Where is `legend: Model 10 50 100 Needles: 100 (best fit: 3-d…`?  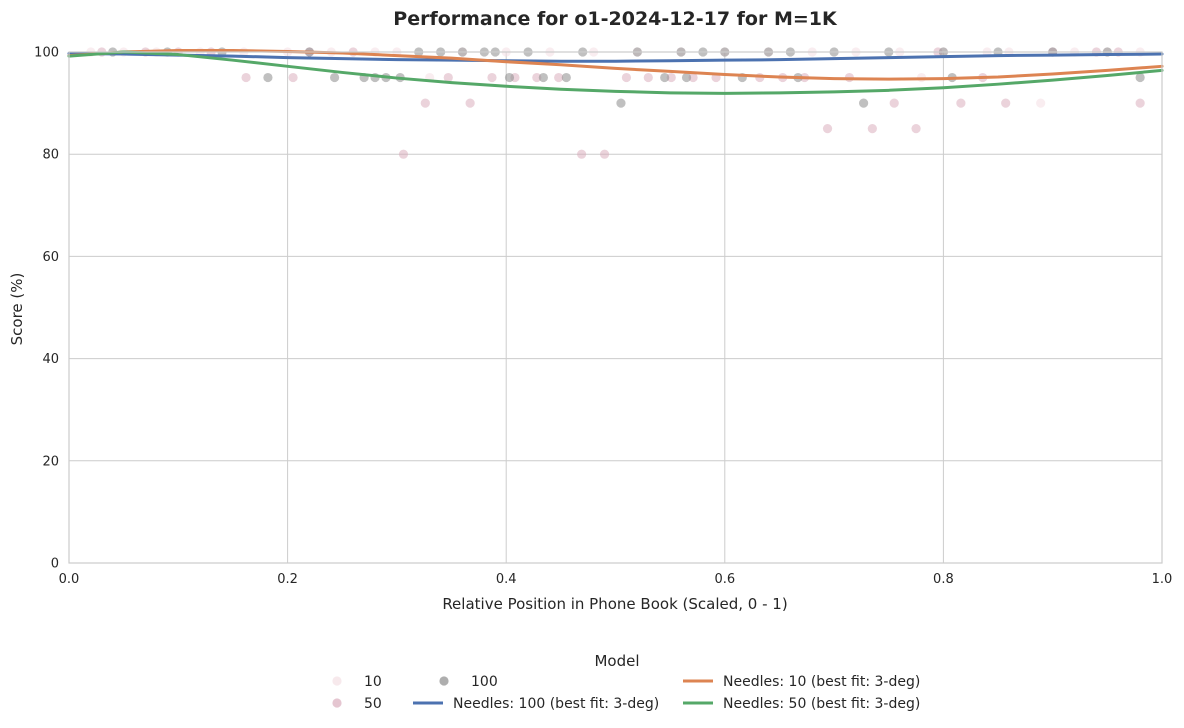
legend: Model 10 50 100 Needles: 100 (best fit: 3-d… is located at coordinates (626, 682).